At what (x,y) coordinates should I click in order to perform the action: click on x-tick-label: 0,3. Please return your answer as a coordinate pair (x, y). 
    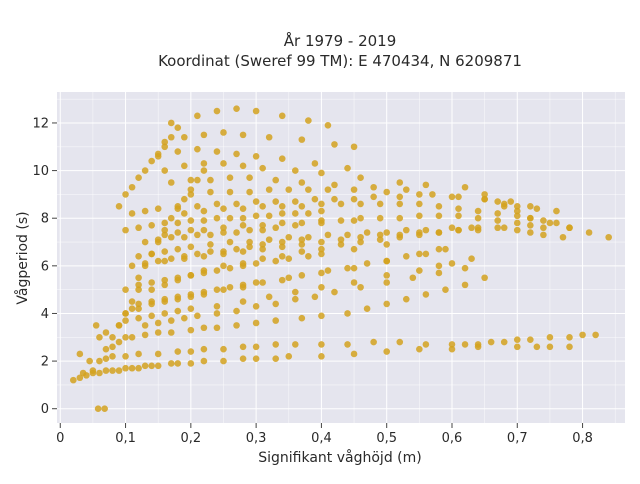
    Looking at the image, I should click on (256, 438).